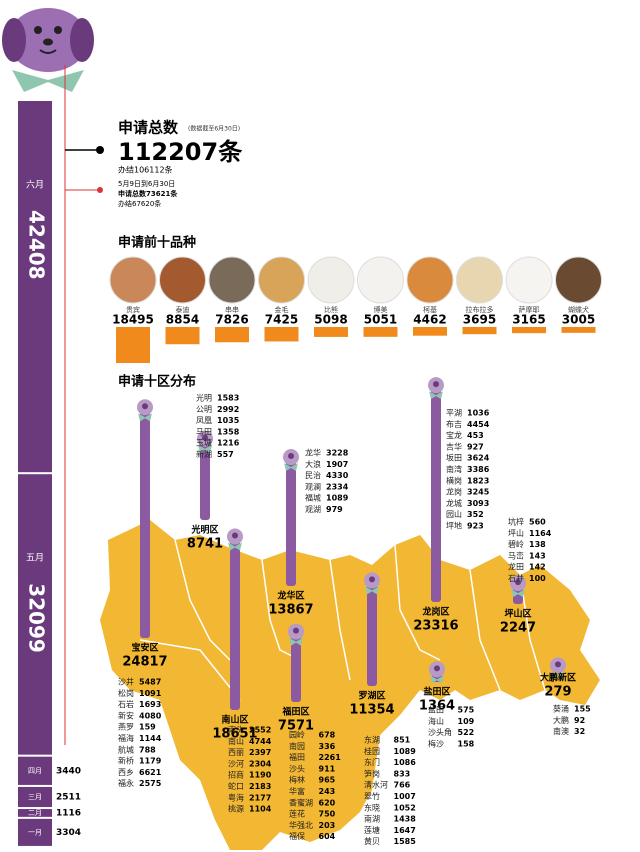 This screenshot has height=852, width=640. What do you see at coordinates (561, 709) in the screenshot?
I see `street-name: 葵涌` at bounding box center [561, 709].